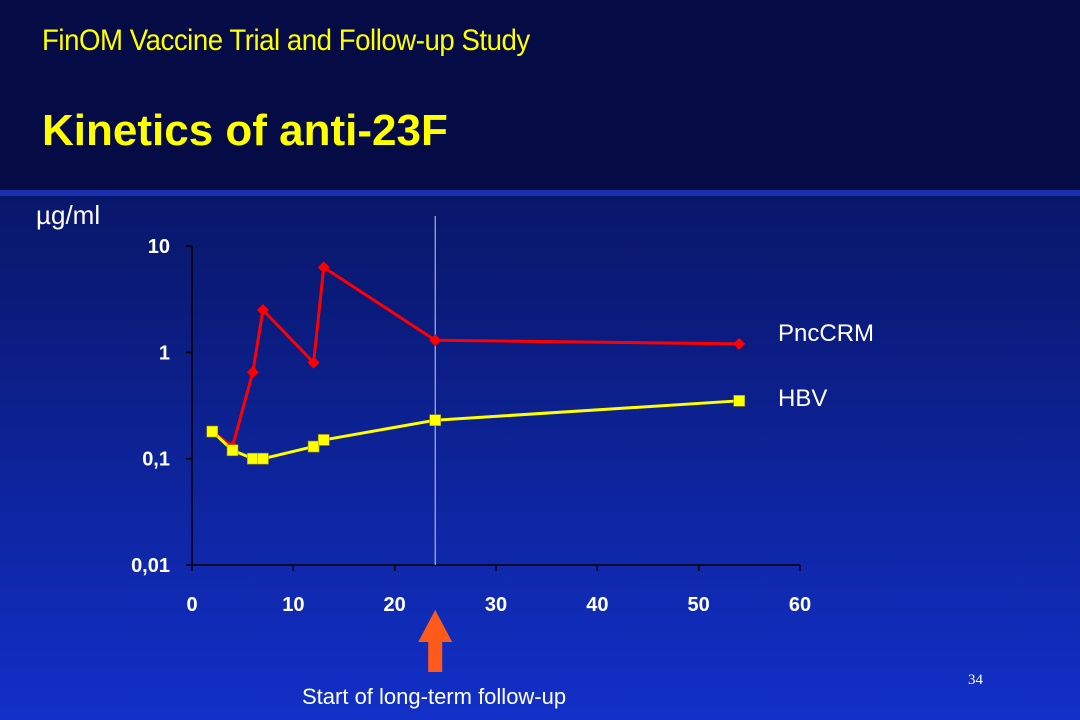  I want to click on y-tick-label: 0,01, so click(150, 566).